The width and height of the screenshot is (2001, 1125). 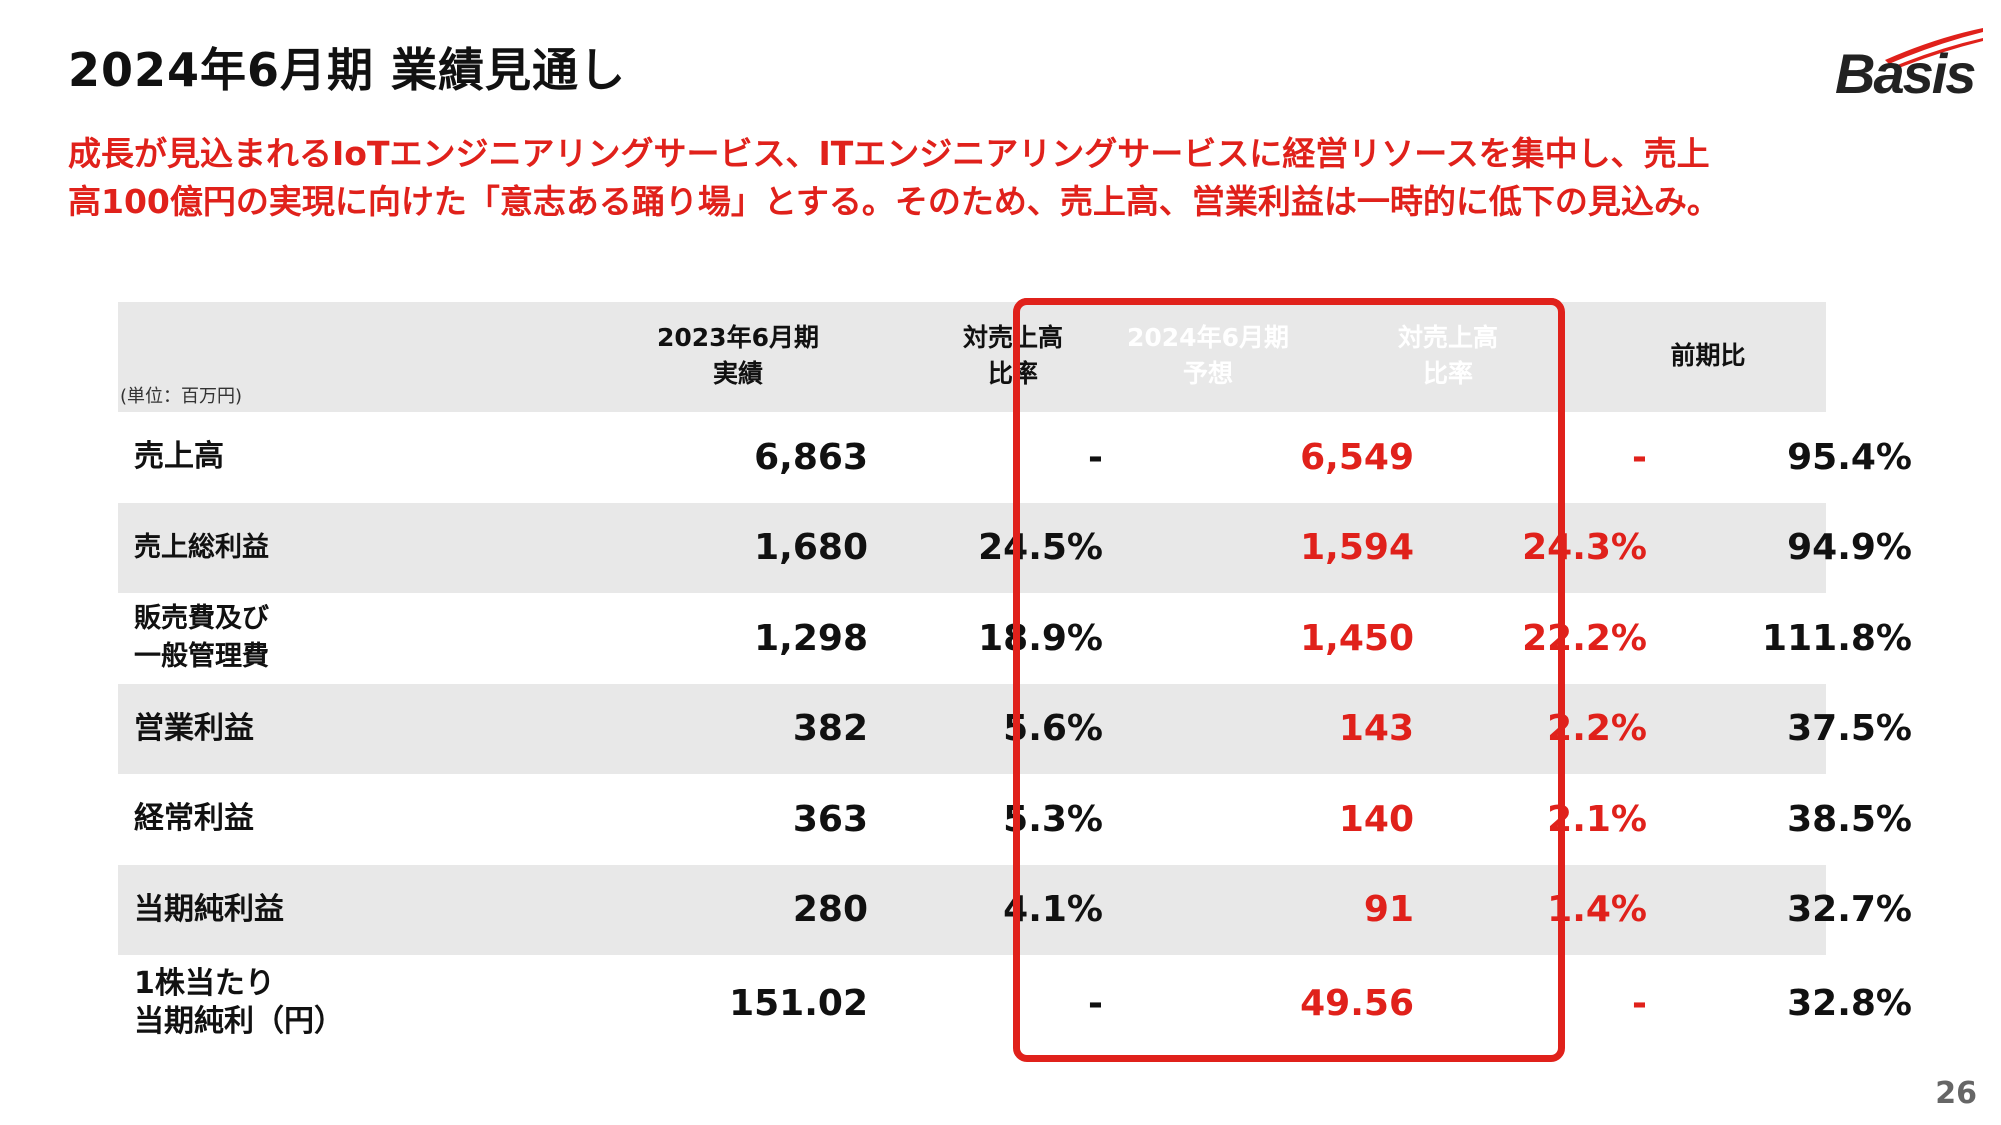 I want to click on actual-value: 6,863, so click(x=811, y=457).